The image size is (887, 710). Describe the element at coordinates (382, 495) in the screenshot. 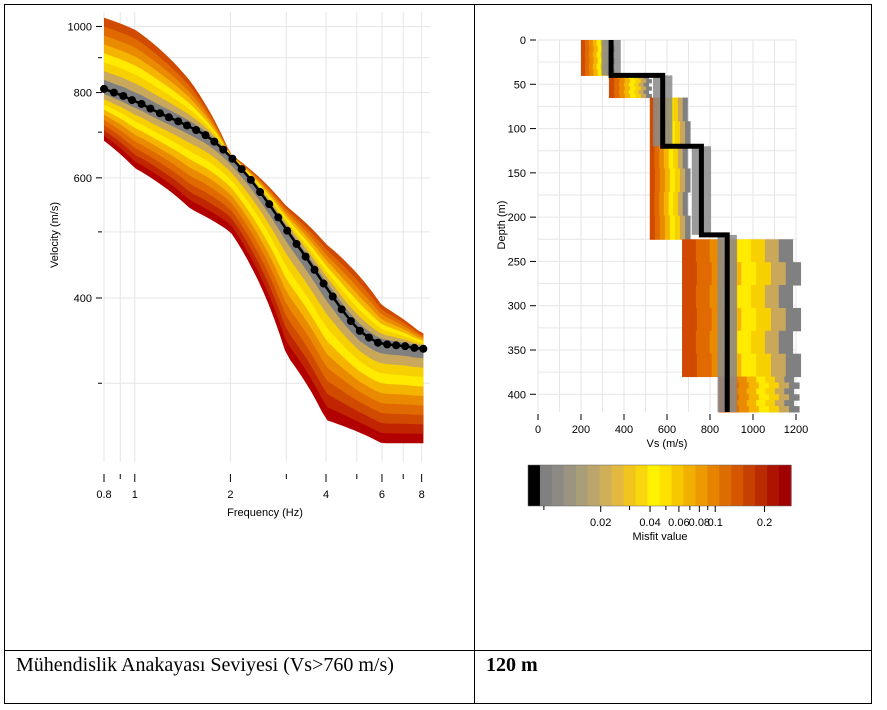

I see `x-tick-label: 6` at that location.